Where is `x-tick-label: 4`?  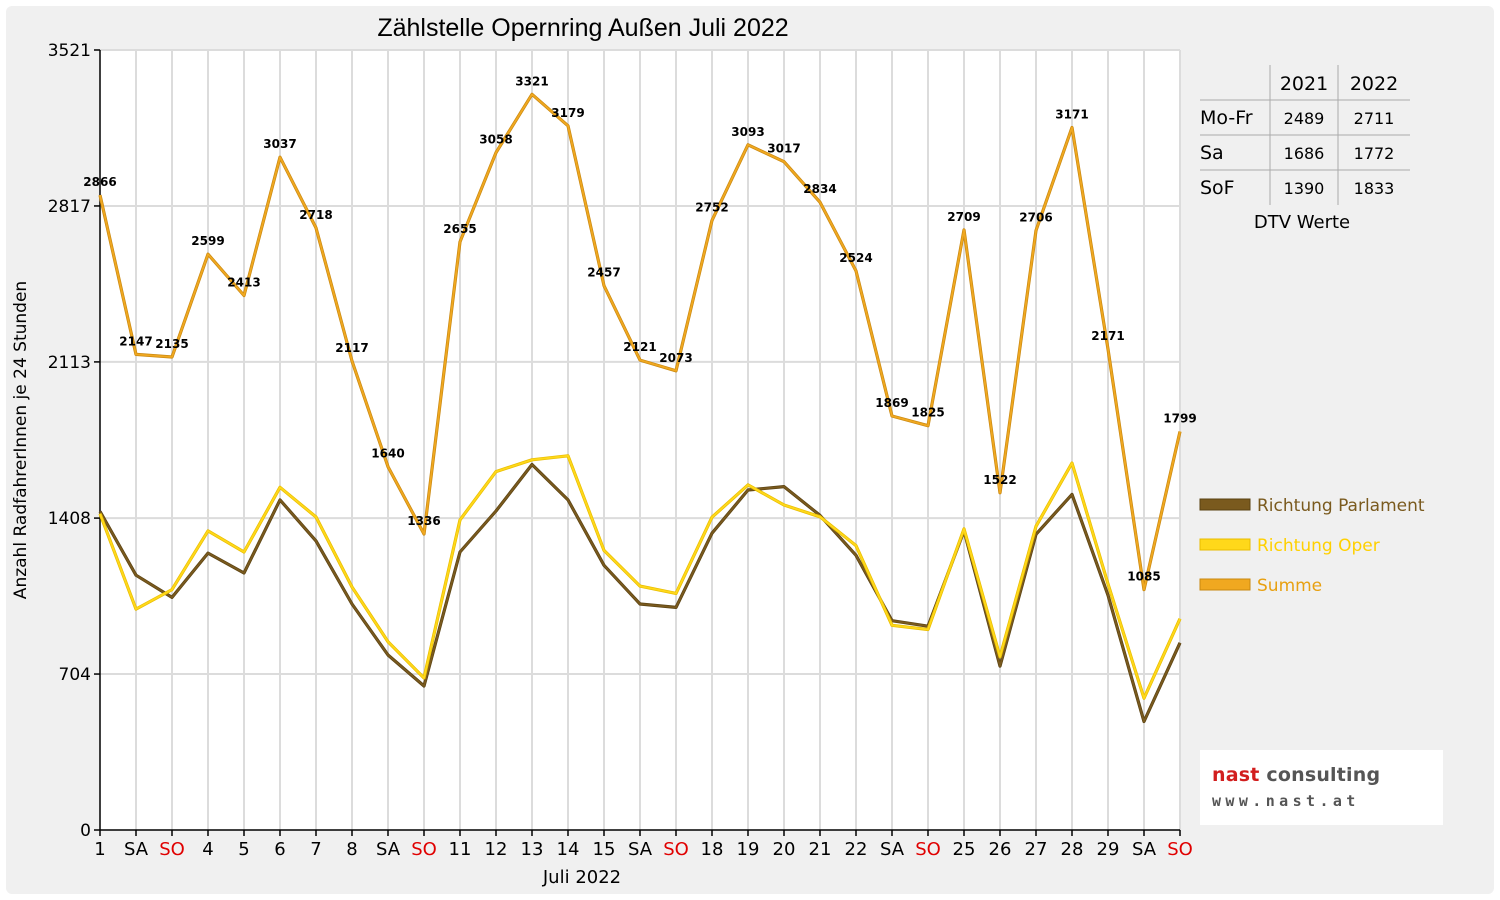
x-tick-label: 4 is located at coordinates (207, 849).